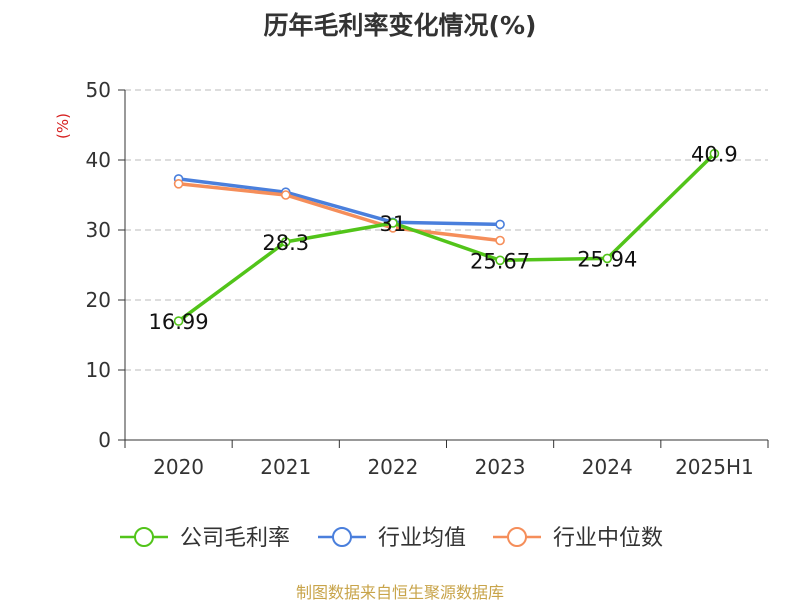 This screenshot has width=800, height=603. What do you see at coordinates (392, 467) in the screenshot?
I see `x-tick-label: 2022` at bounding box center [392, 467].